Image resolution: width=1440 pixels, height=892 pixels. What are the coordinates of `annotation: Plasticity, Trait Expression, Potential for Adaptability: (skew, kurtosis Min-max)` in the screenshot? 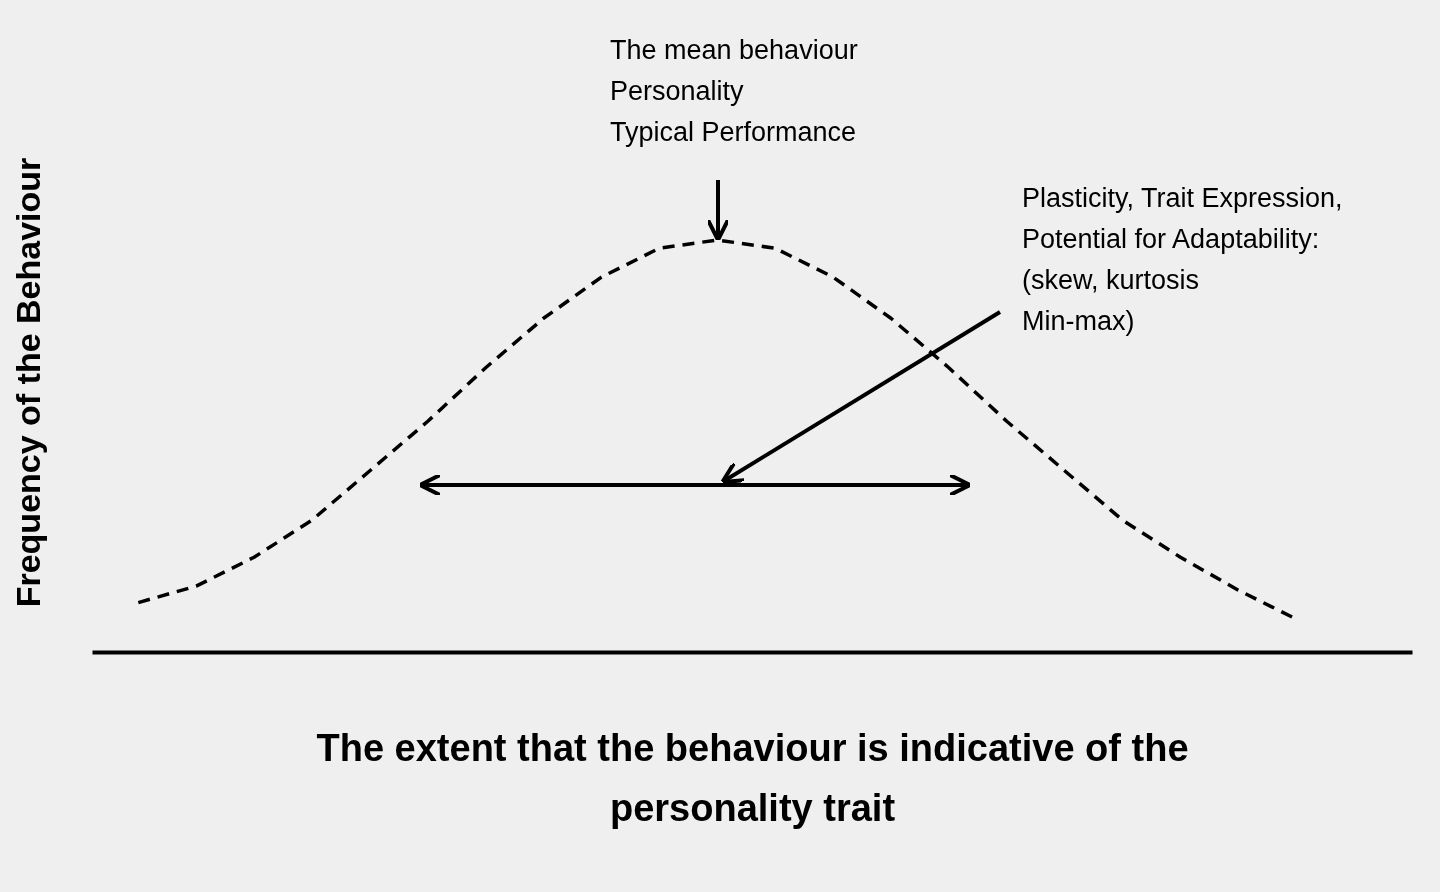 It's located at (1182, 260).